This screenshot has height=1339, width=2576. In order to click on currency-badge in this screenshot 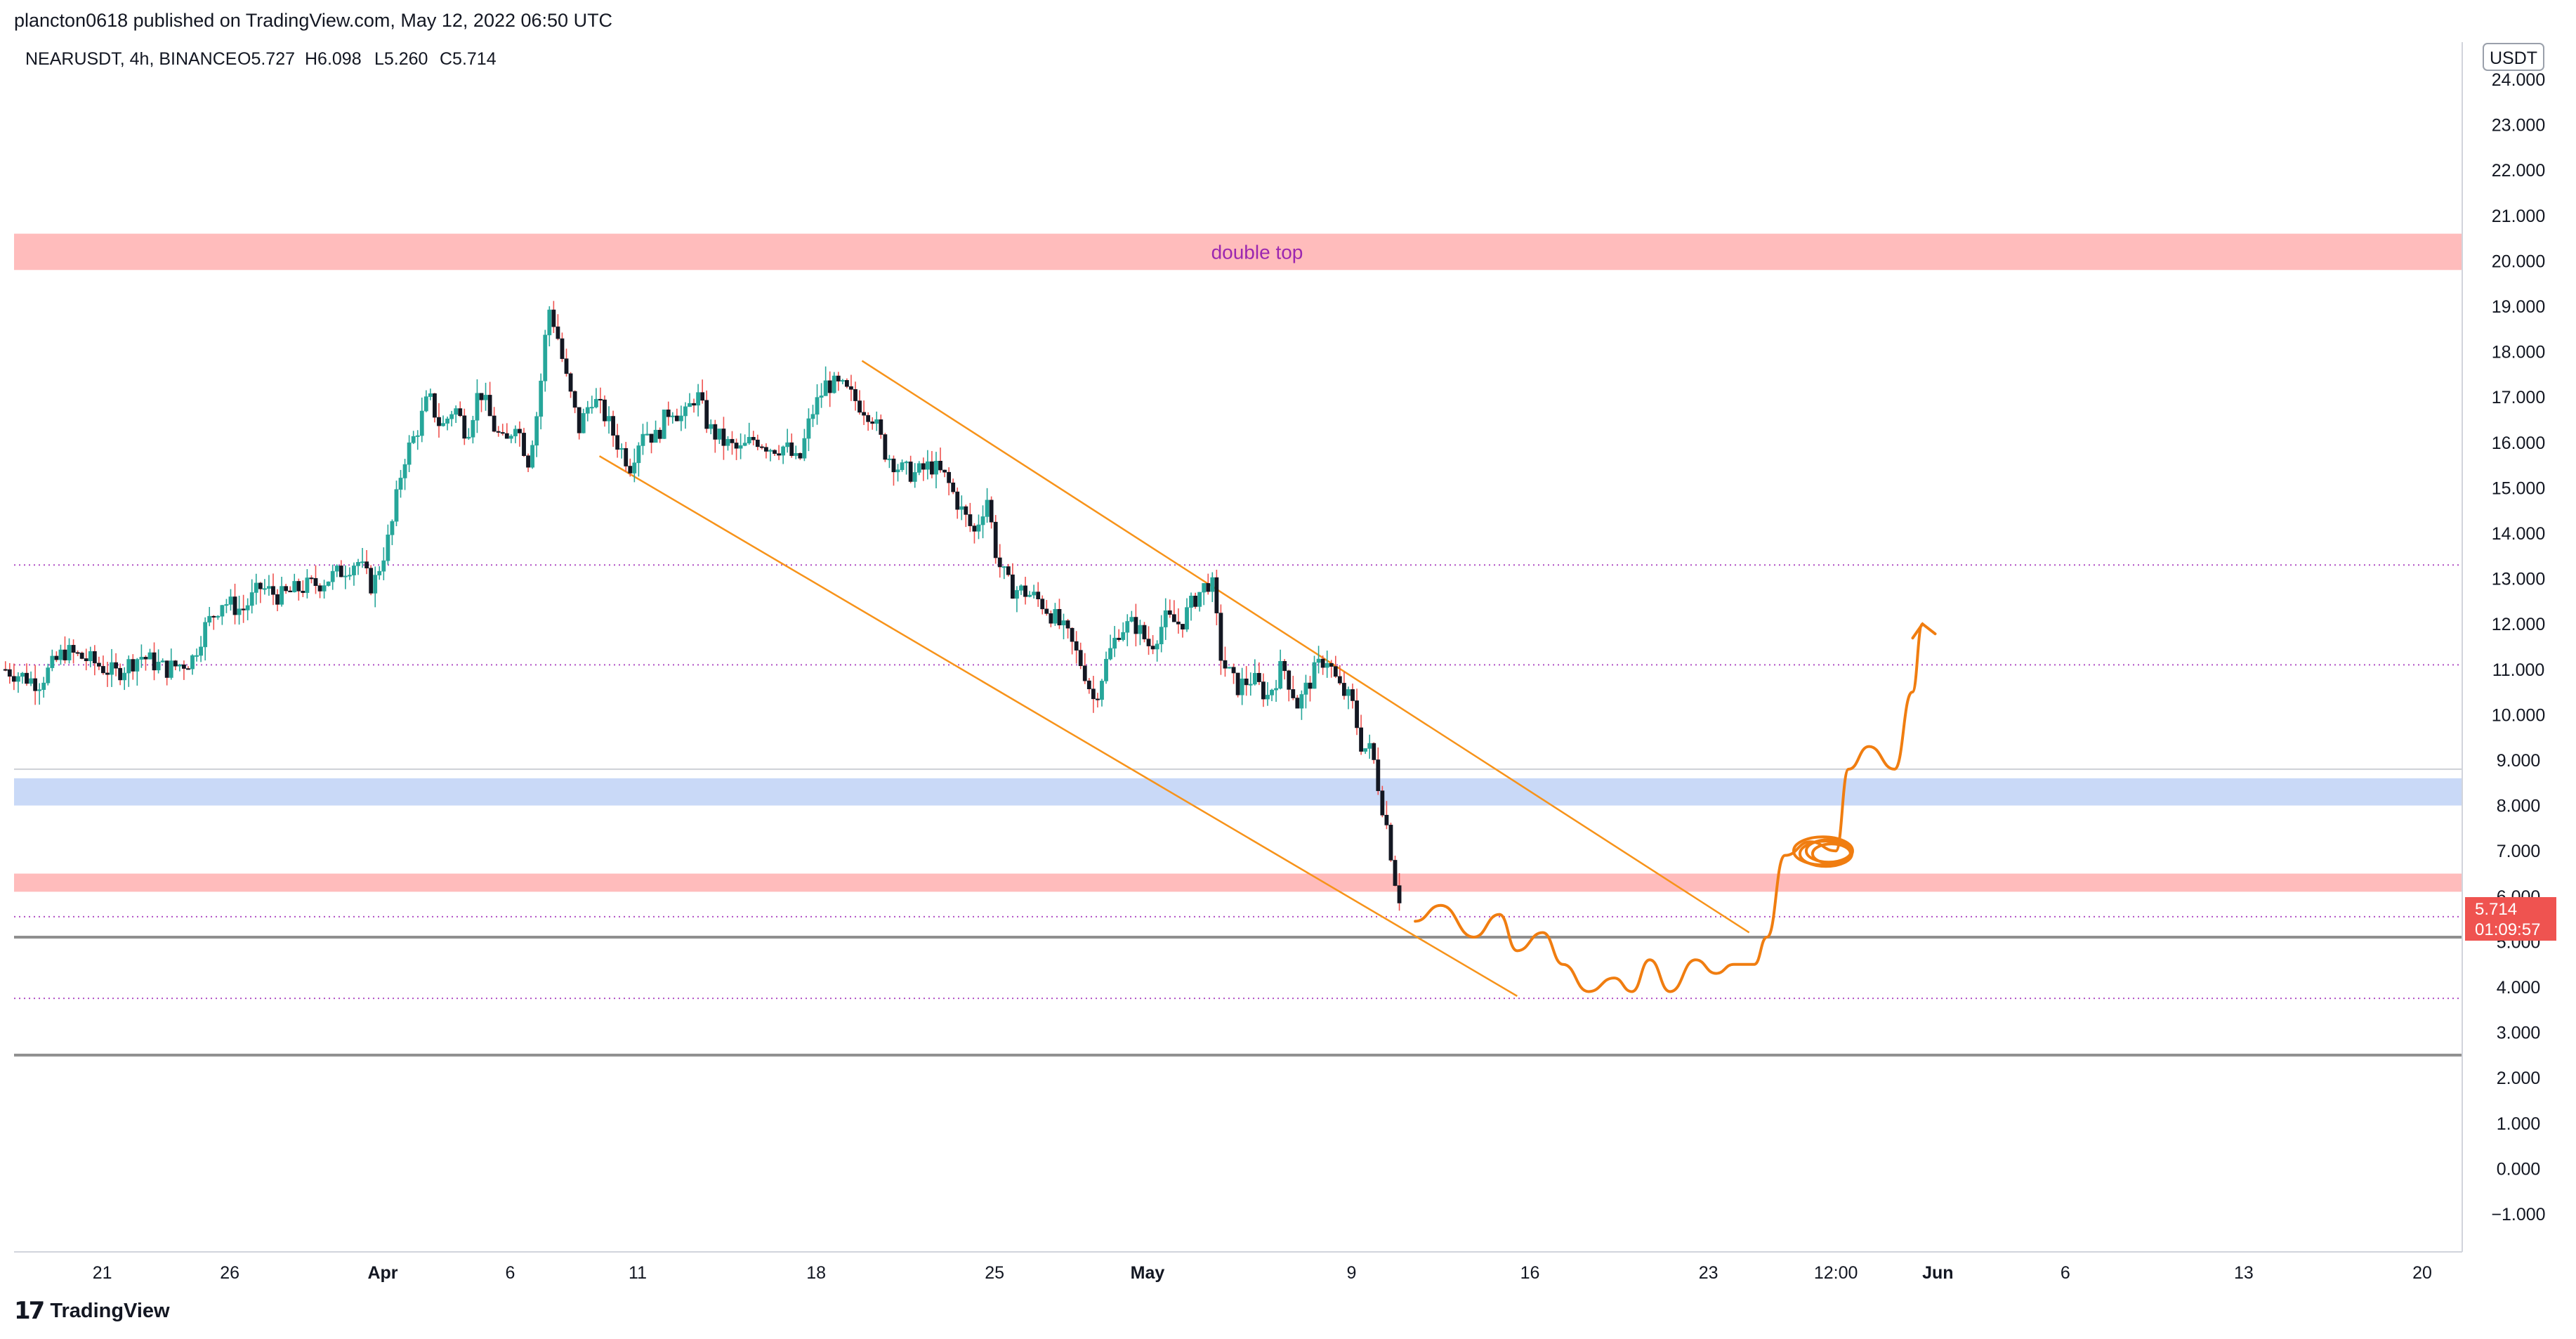, I will do `click(2513, 57)`.